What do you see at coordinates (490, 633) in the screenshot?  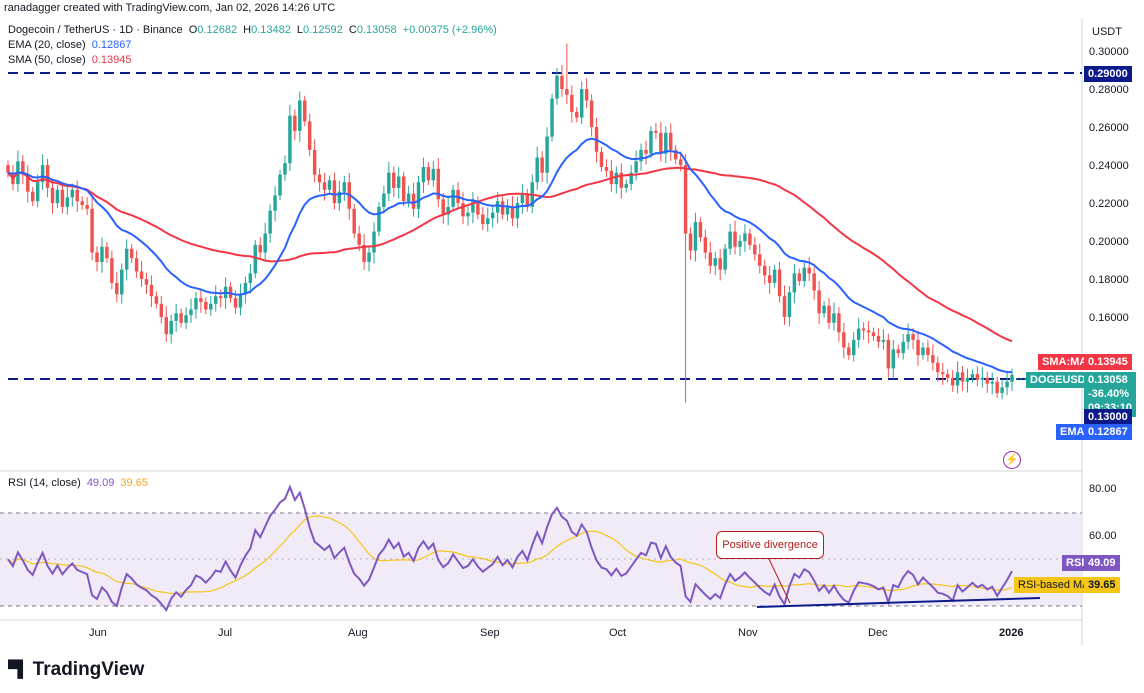 I see `month-tick: Sep` at bounding box center [490, 633].